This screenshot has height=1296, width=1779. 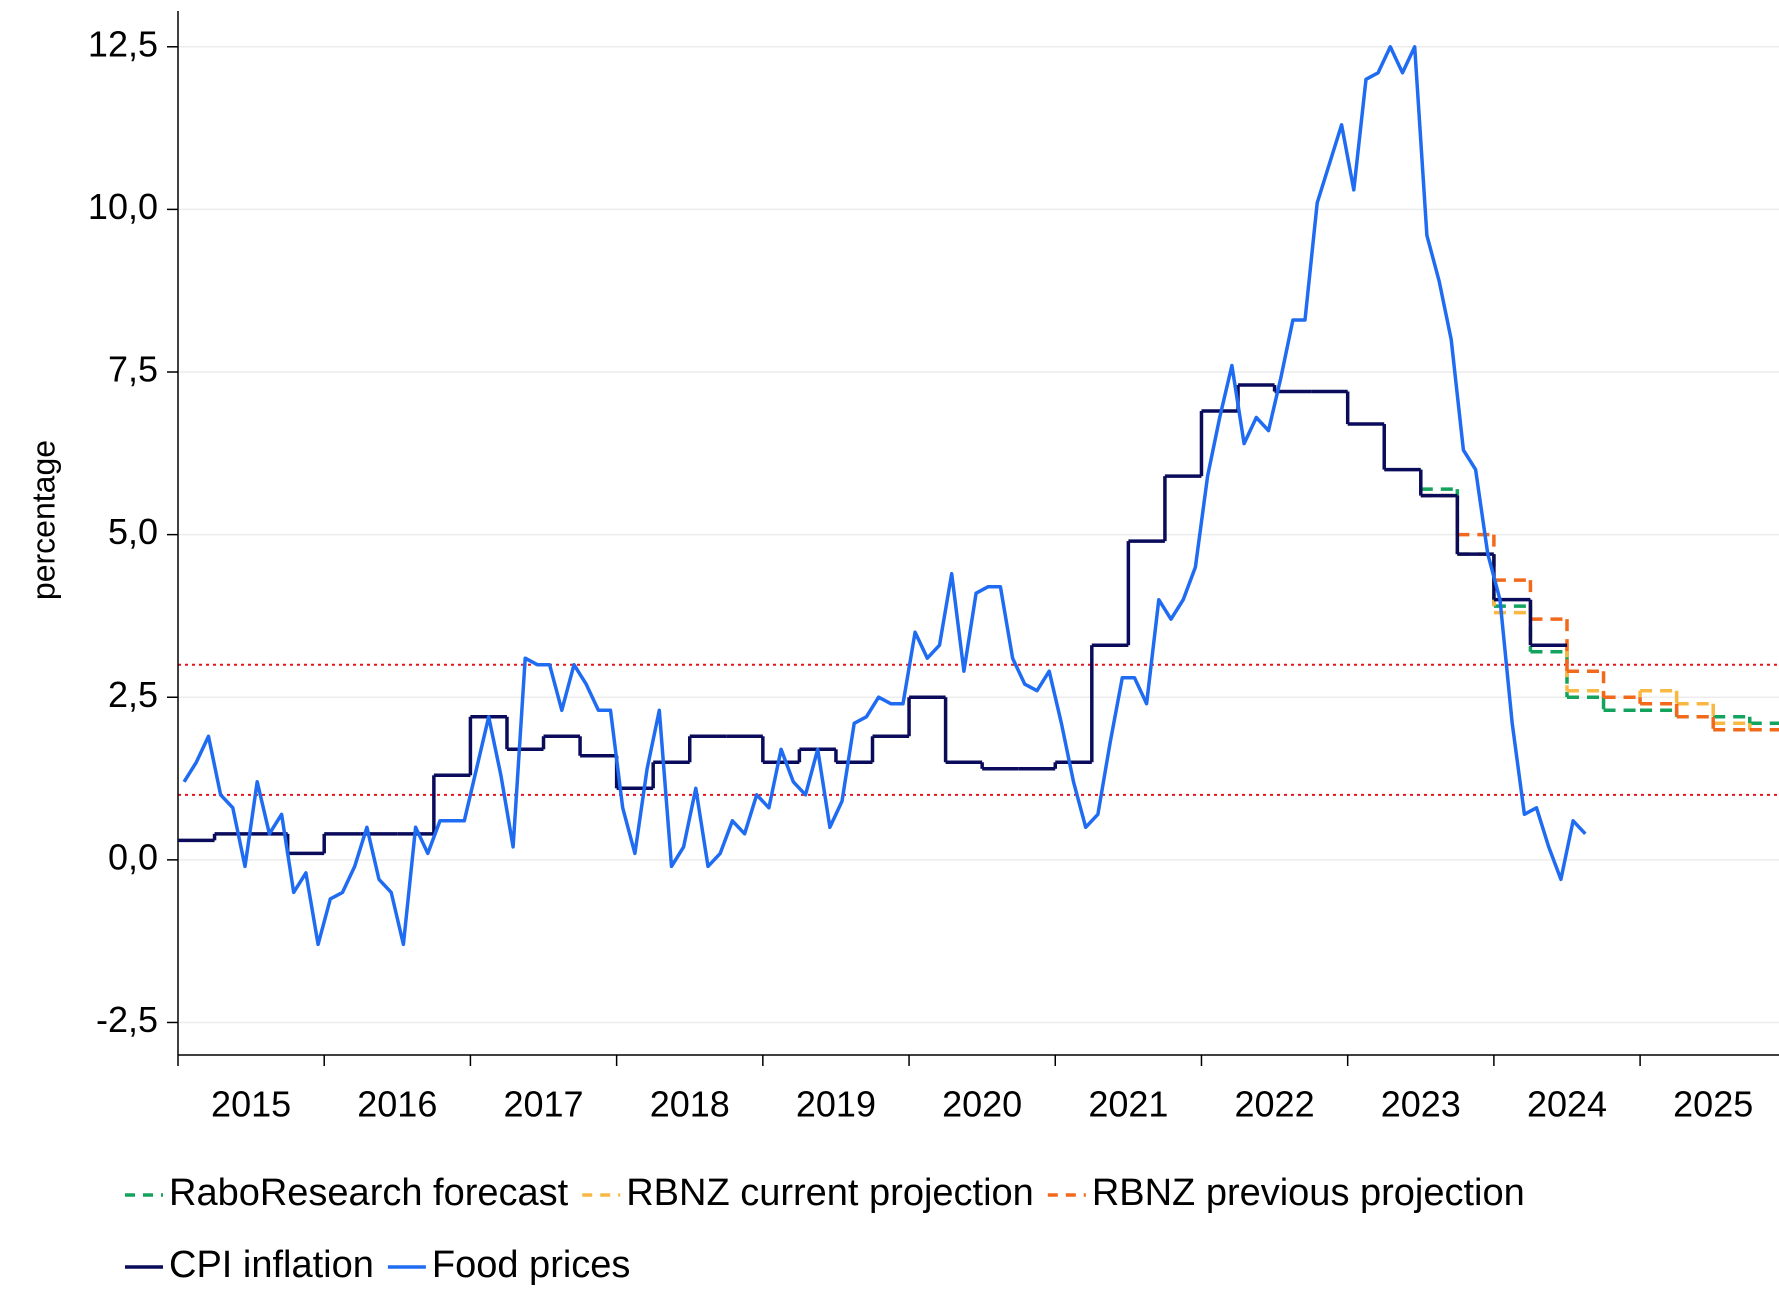 What do you see at coordinates (1421, 1104) in the screenshot?
I see `x-tick-label: 2023` at bounding box center [1421, 1104].